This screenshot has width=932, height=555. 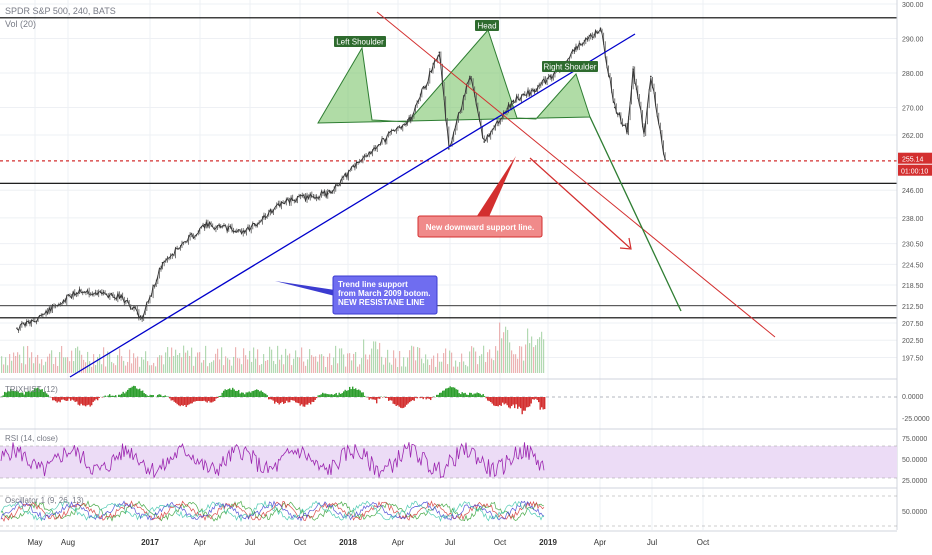 What do you see at coordinates (703, 542) in the screenshot?
I see `time-tick-label-13: Oct` at bounding box center [703, 542].